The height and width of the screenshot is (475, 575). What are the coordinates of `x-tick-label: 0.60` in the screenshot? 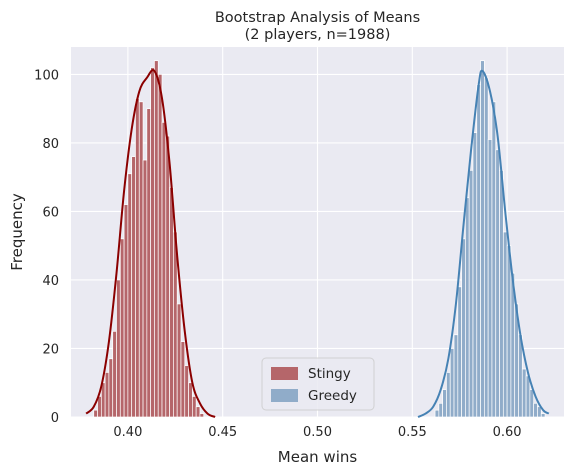 It's located at (507, 432).